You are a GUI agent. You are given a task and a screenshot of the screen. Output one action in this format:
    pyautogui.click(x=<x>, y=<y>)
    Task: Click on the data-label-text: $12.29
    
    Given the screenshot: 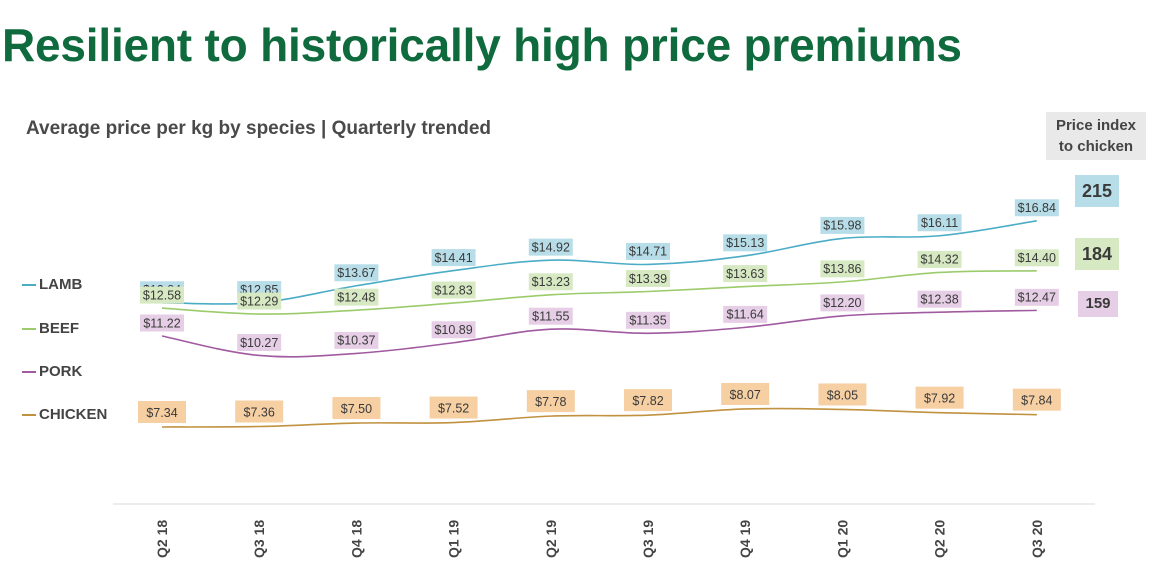 What is the action you would take?
    pyautogui.click(x=259, y=301)
    